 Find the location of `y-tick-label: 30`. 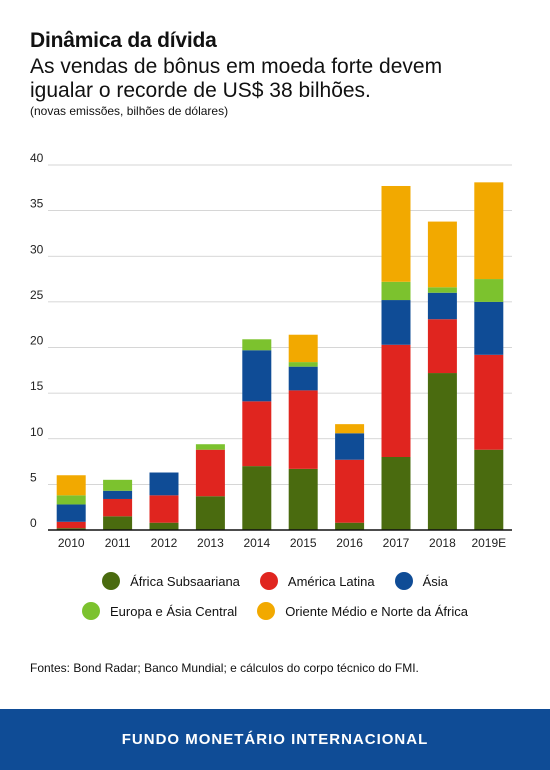

y-tick-label: 30 is located at coordinates (37, 249).